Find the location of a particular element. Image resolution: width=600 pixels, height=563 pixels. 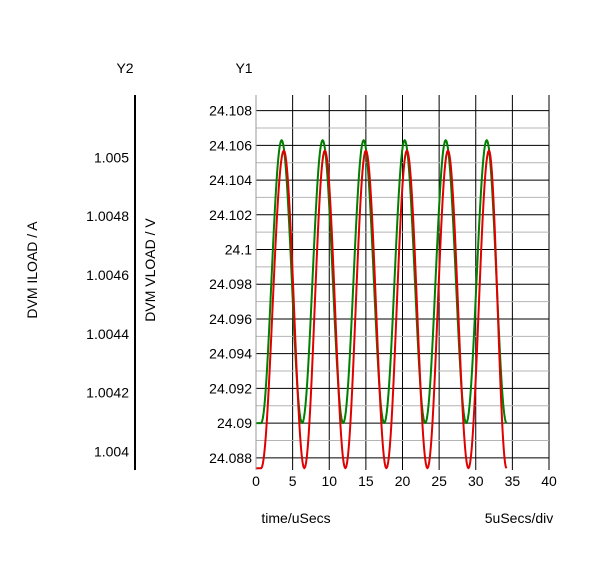

y1-axis-name: Y1 is located at coordinates (243, 68).